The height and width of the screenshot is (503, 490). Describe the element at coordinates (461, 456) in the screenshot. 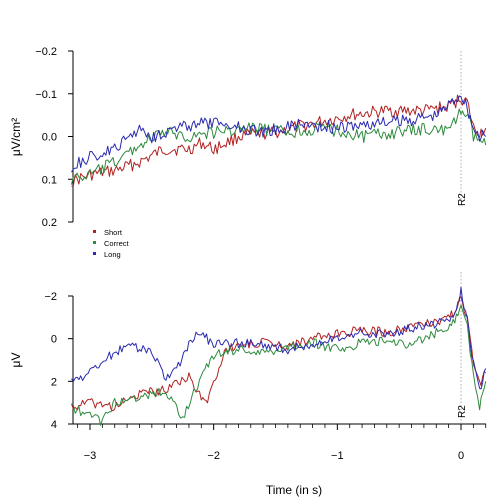

I see `x-tick-label: 0` at that location.